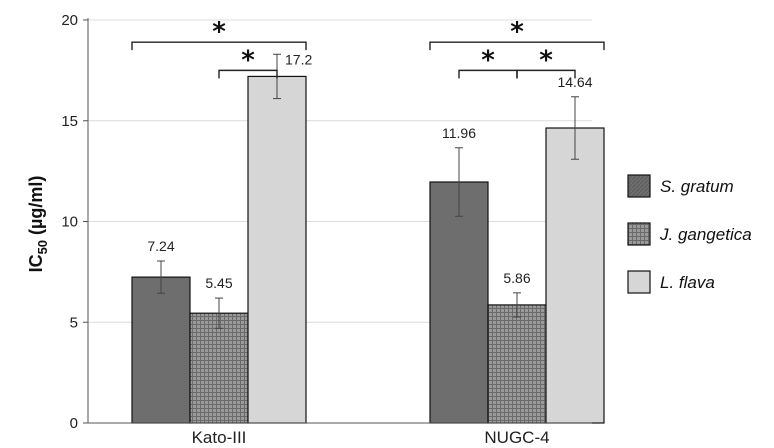 The width and height of the screenshot is (774, 448). Describe the element at coordinates (219, 437) in the screenshot. I see `x-tick-label: Kato-III` at that location.